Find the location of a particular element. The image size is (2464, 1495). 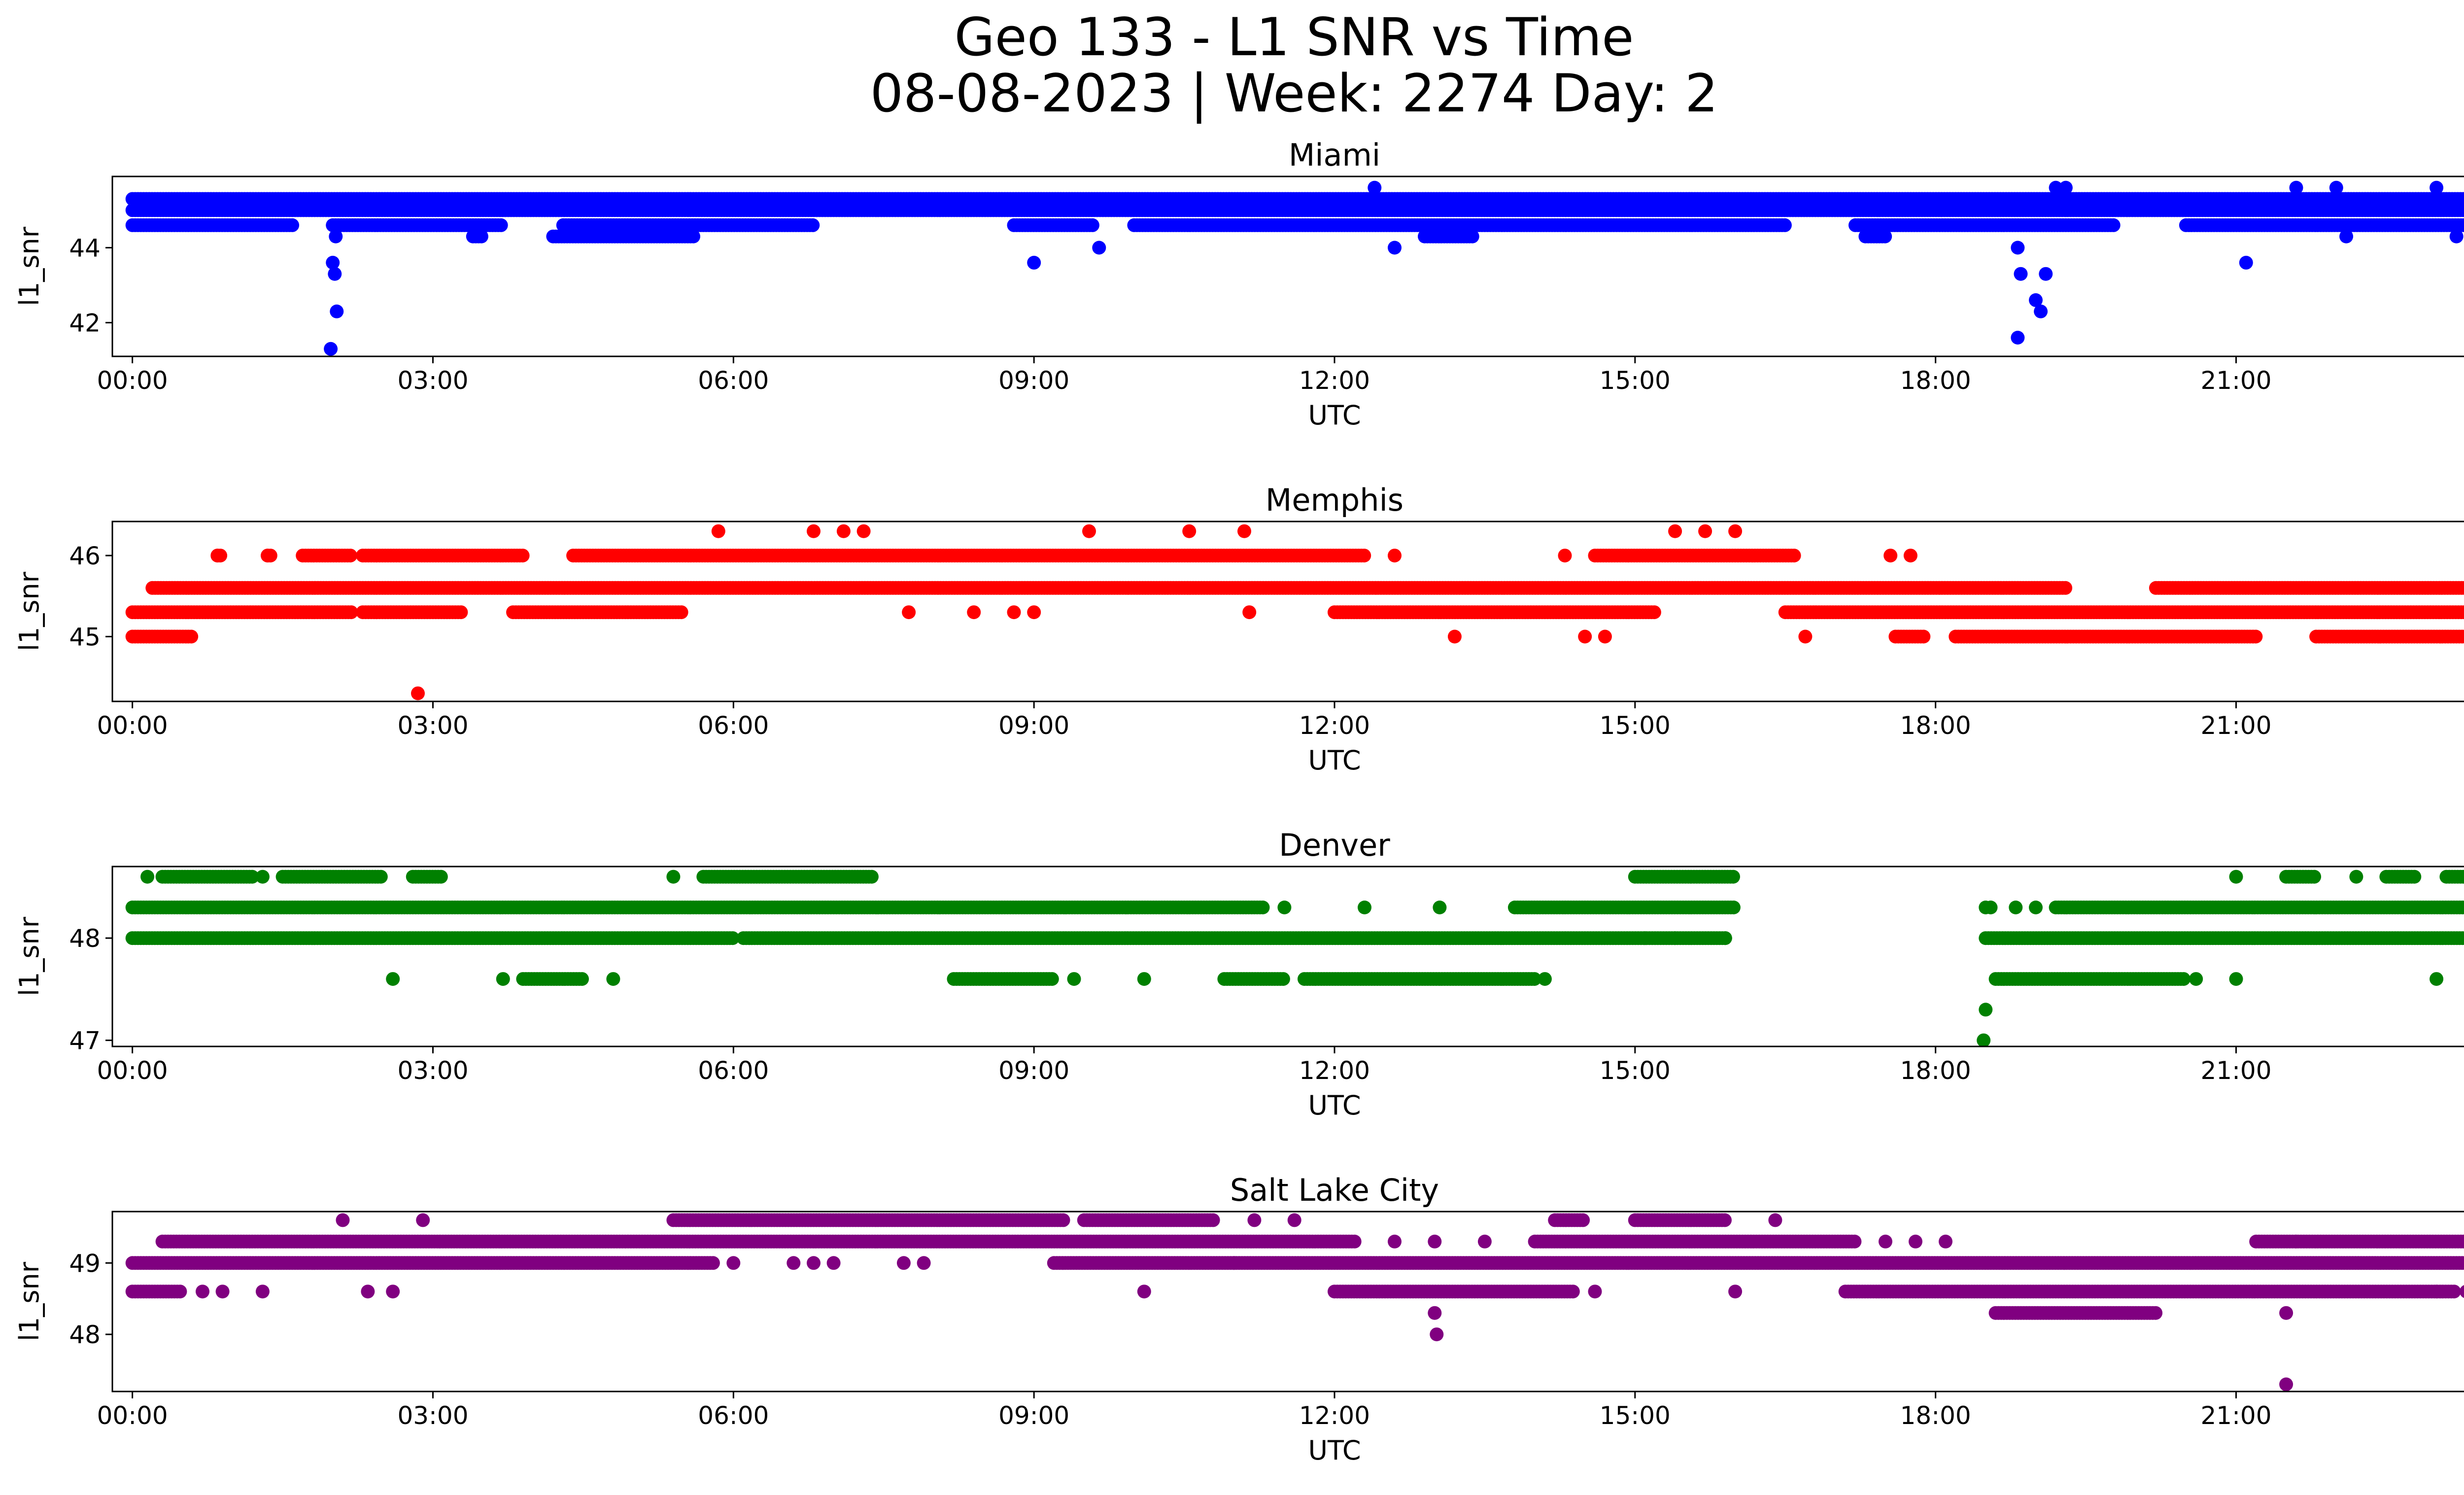

x-tick-label: 12:00 is located at coordinates (1334, 725).